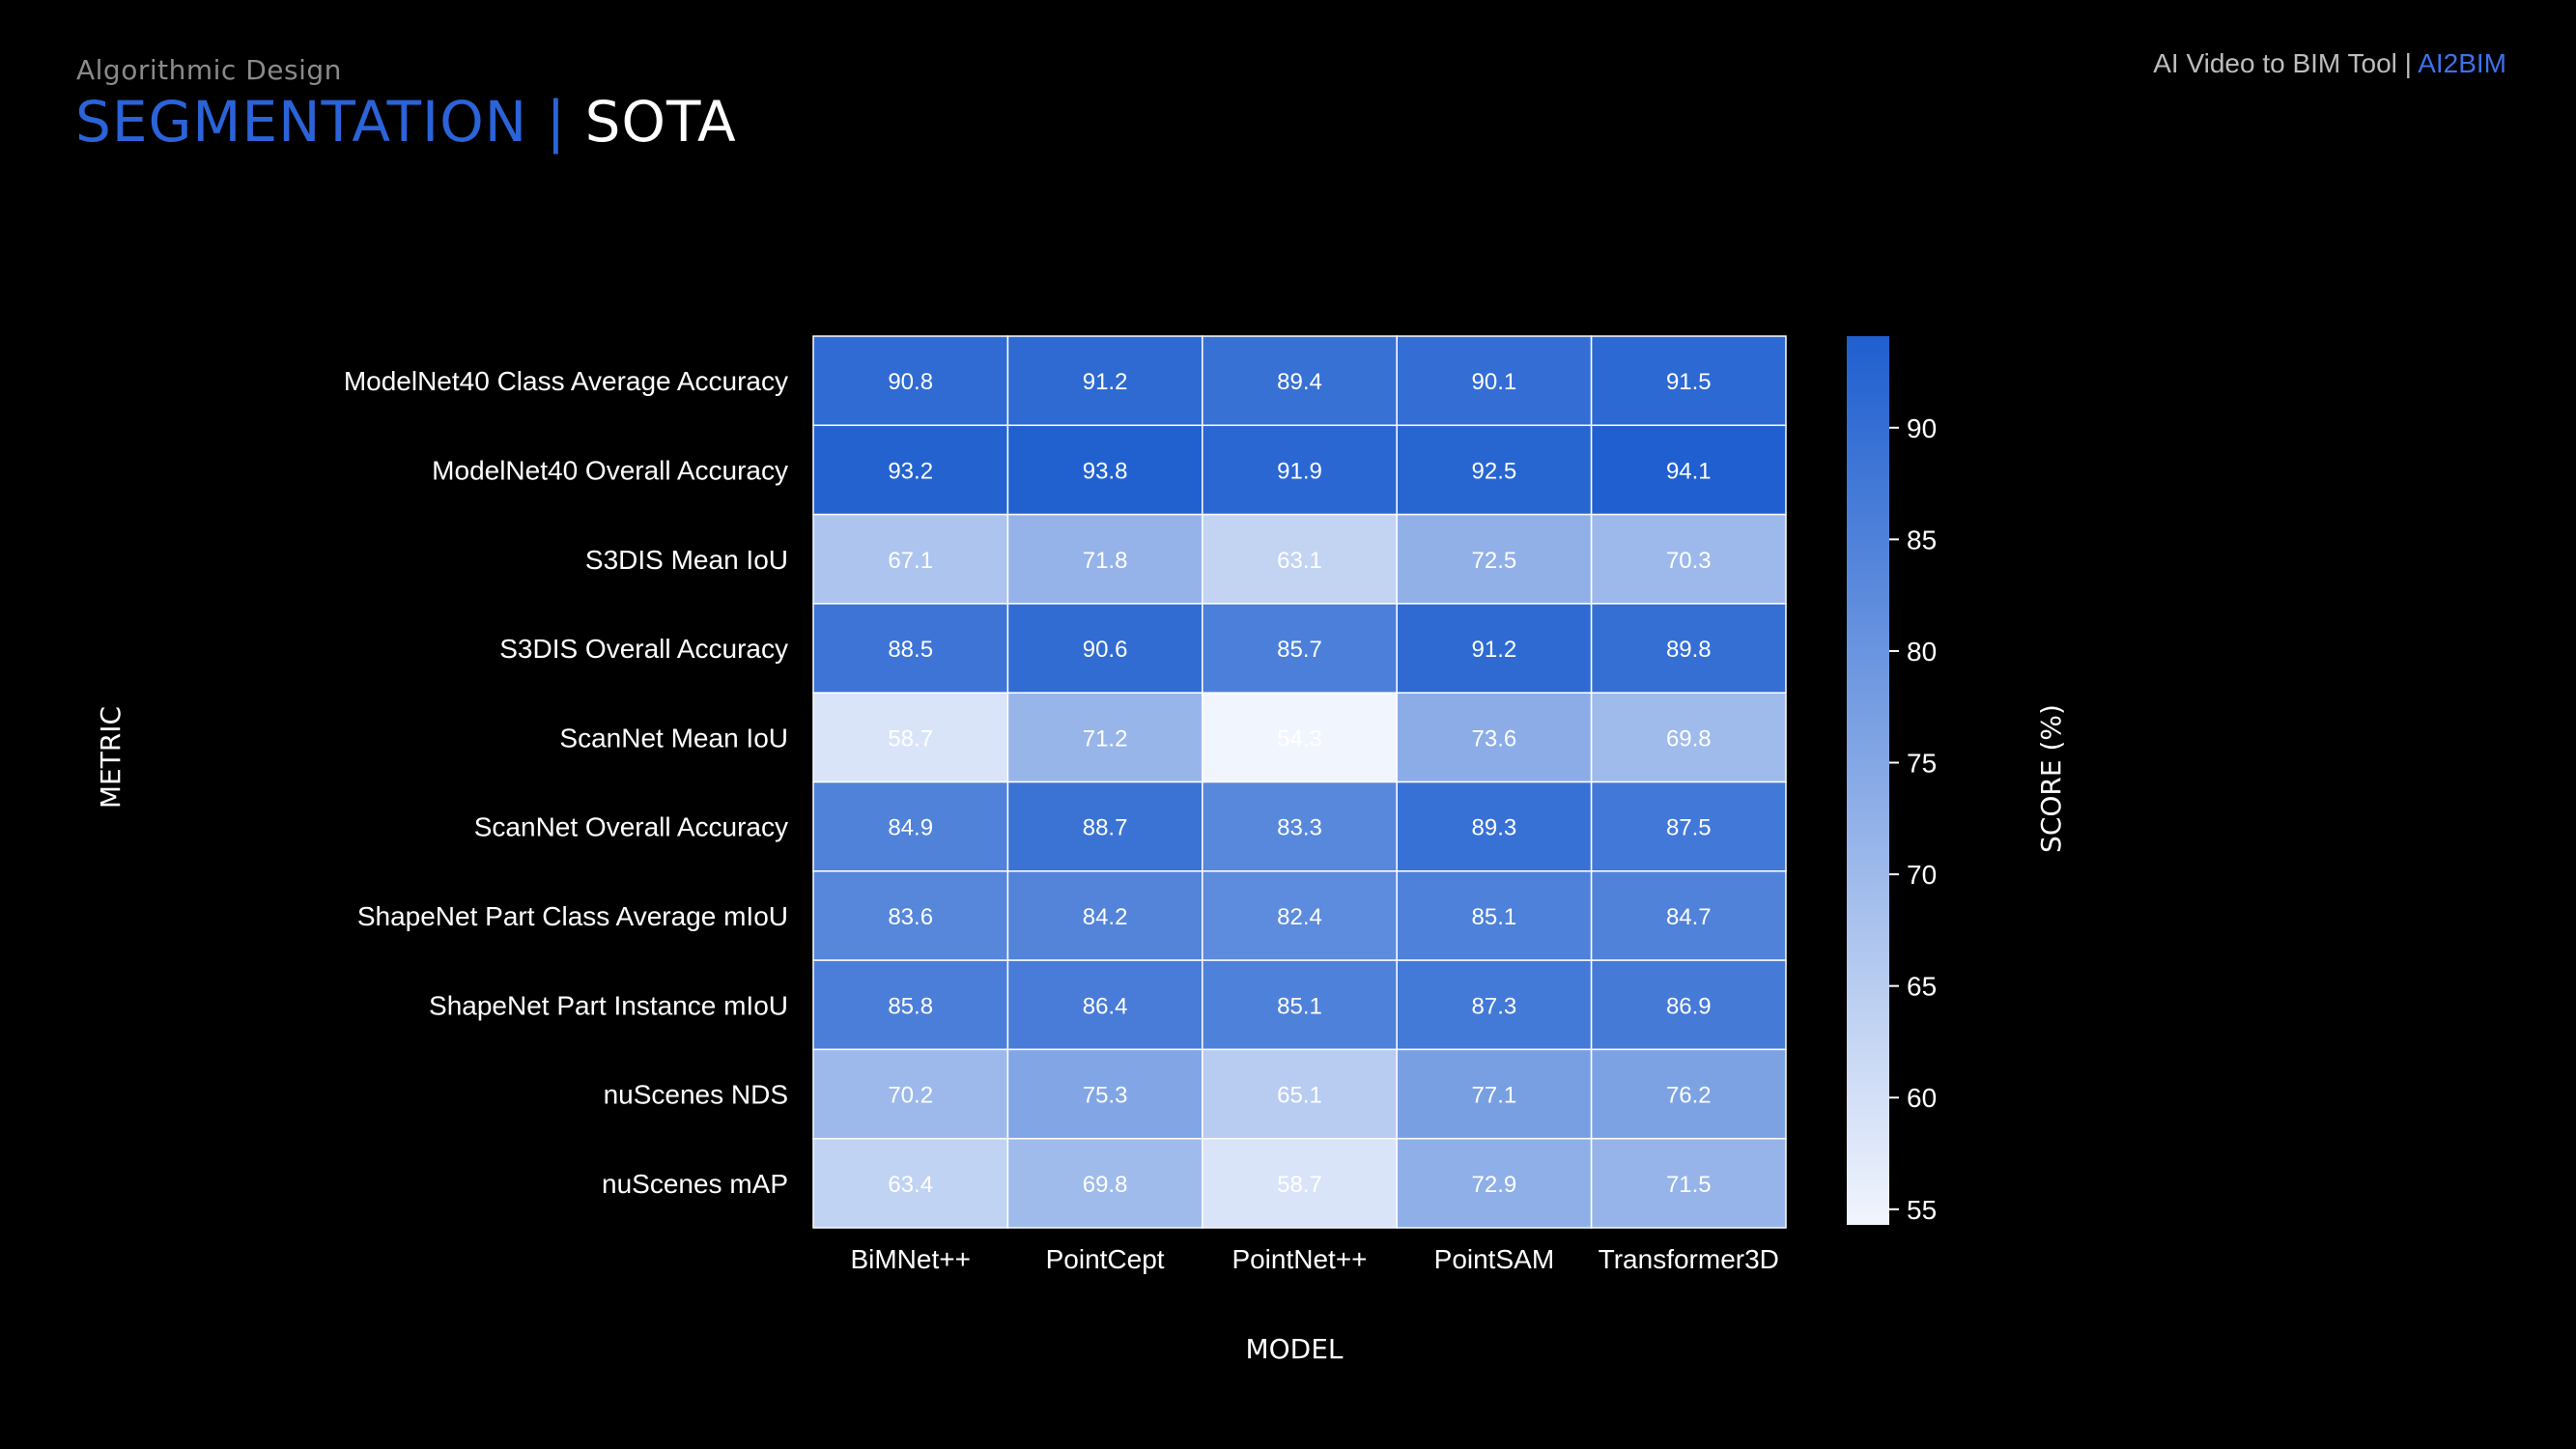 This screenshot has height=1449, width=2576. Describe the element at coordinates (1689, 738) in the screenshot. I see `cell-value-label: 69.8` at that location.